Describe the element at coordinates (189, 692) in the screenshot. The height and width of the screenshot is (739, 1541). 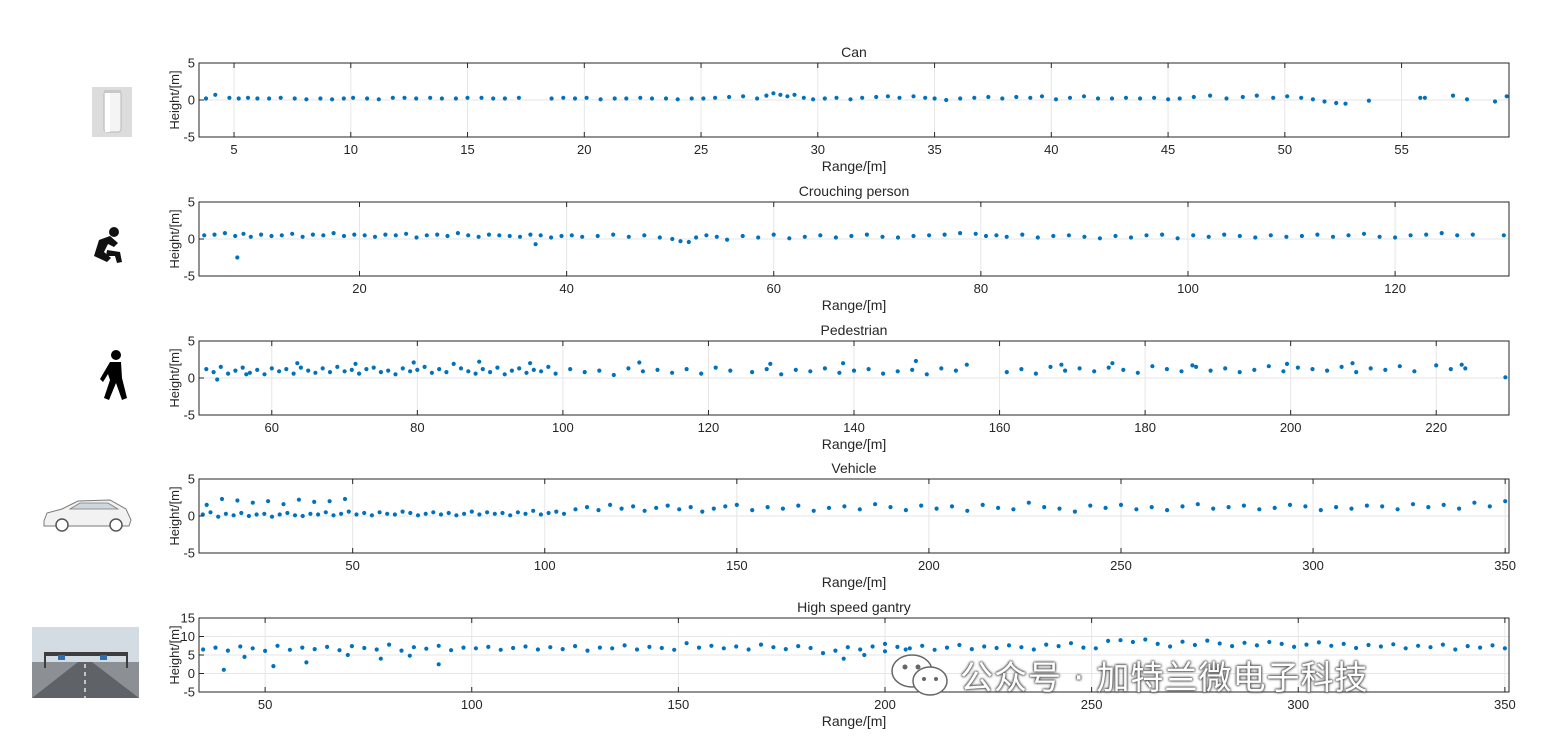
I see `y-tick-label: -5` at that location.